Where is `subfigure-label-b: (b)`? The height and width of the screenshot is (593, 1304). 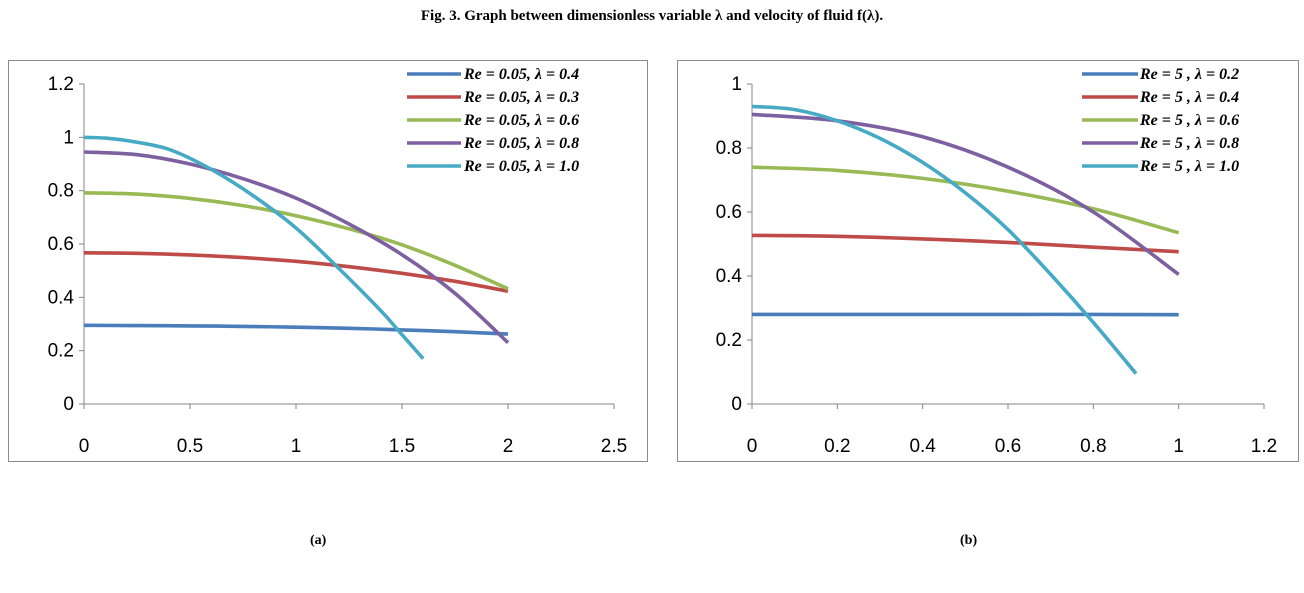 subfigure-label-b: (b) is located at coordinates (969, 540).